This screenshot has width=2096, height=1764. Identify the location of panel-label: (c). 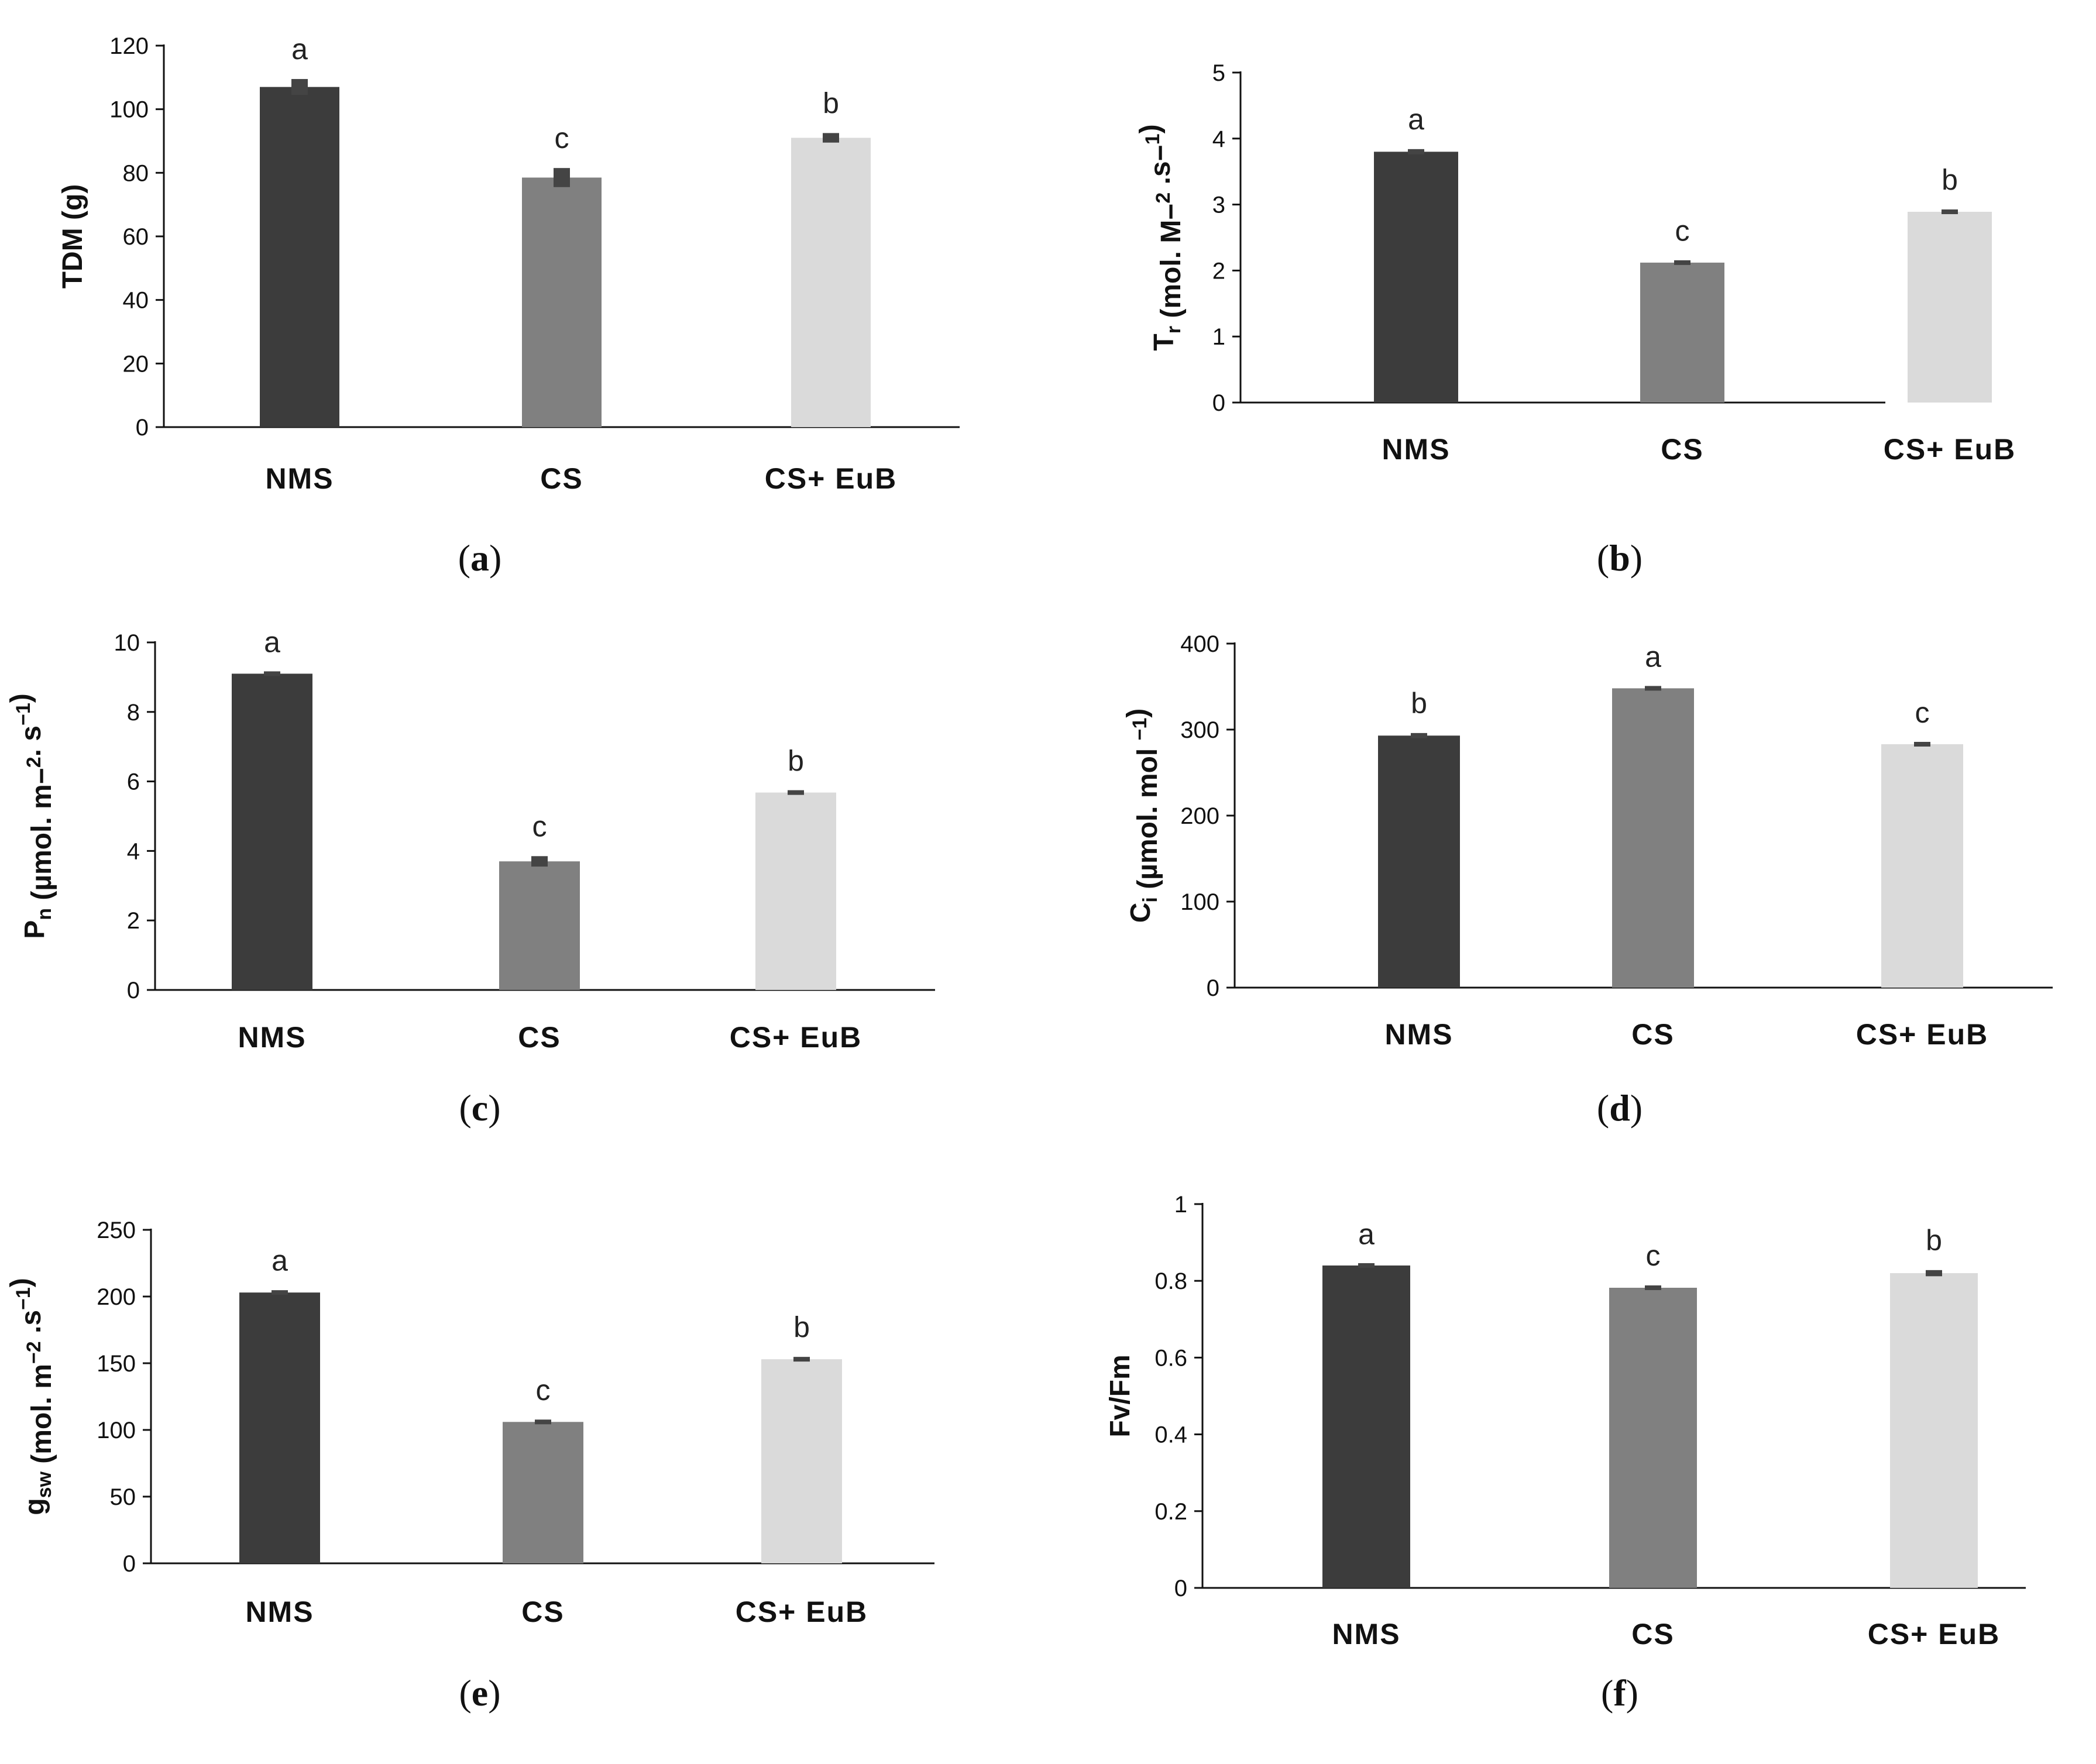
(479, 1108).